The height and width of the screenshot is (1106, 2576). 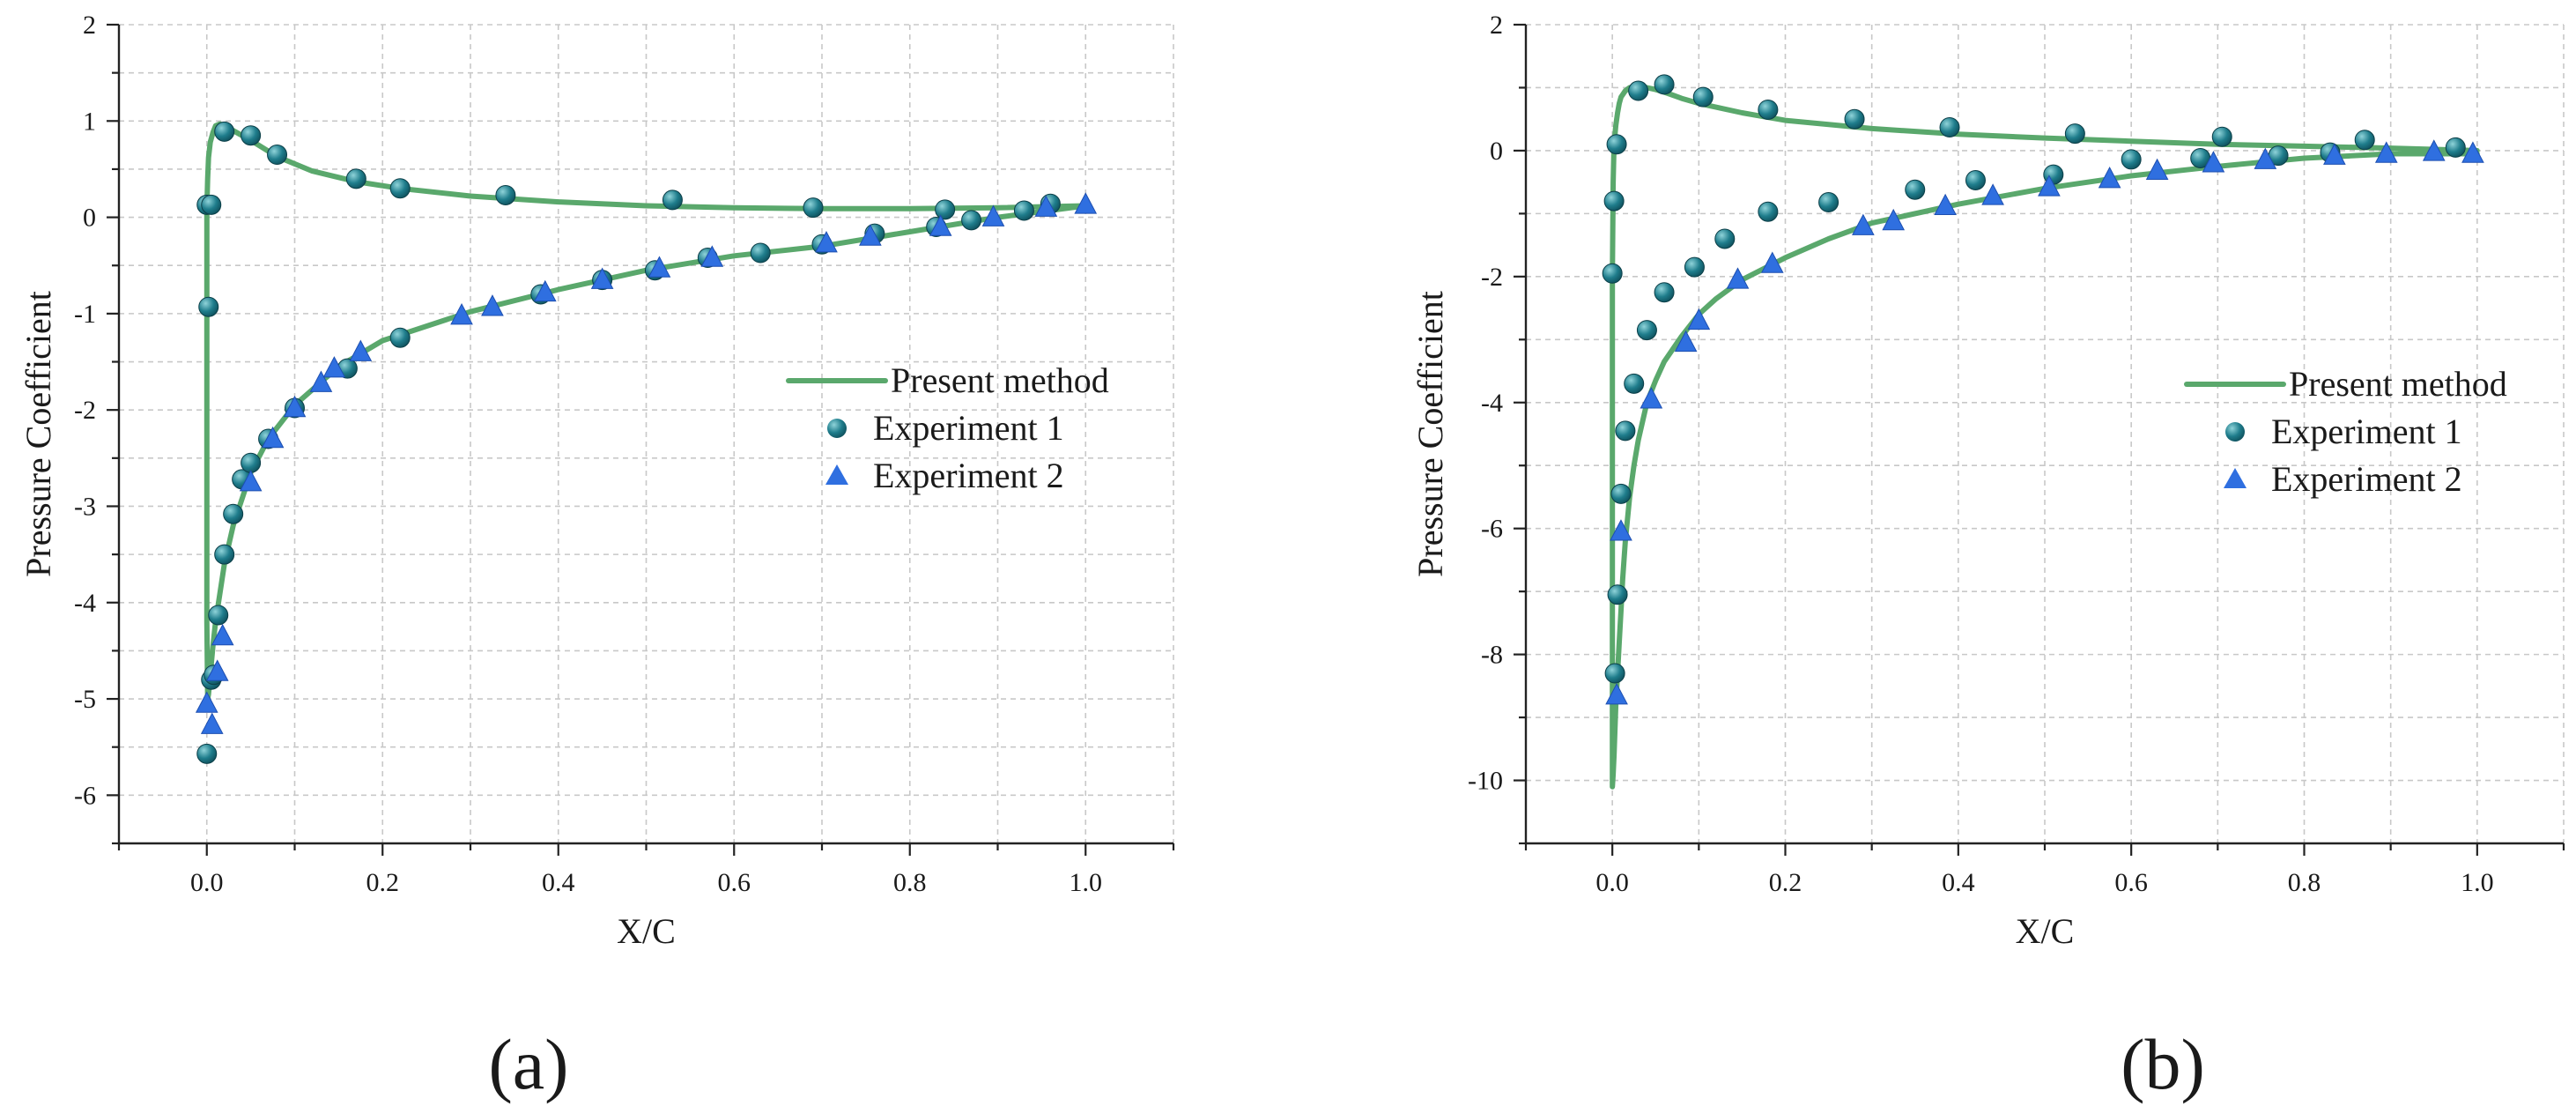 I want to click on y-tick-label: 2, so click(x=90, y=26).